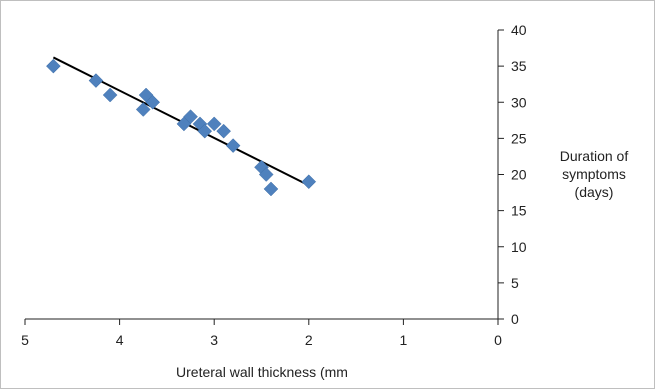 The image size is (655, 389). I want to click on x-tick-label: 3, so click(214, 340).